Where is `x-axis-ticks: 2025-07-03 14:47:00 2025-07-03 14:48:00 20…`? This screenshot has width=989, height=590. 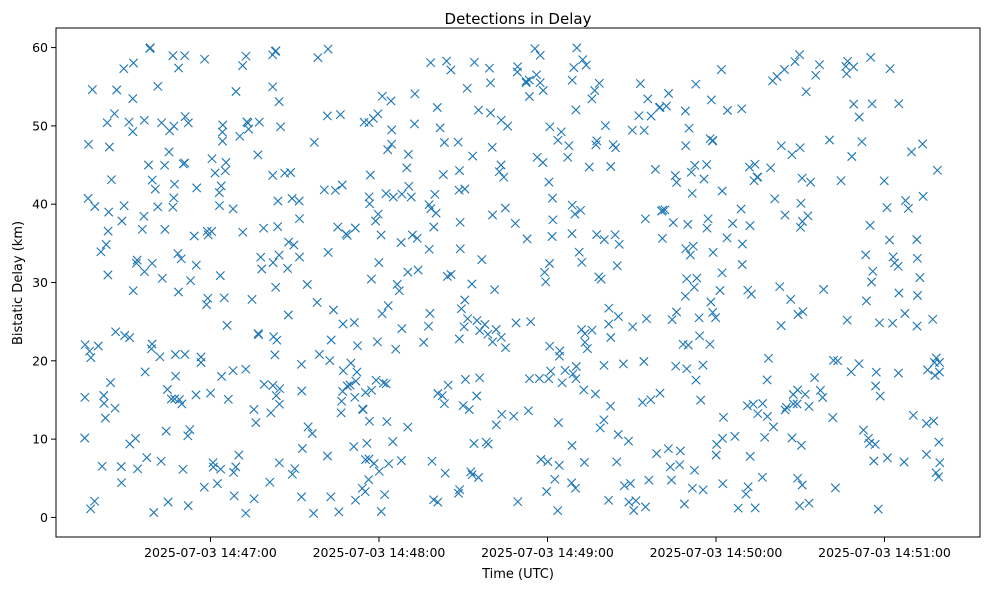 x-axis-ticks: 2025-07-03 14:47:00 2025-07-03 14:48:00 20… is located at coordinates (547, 548).